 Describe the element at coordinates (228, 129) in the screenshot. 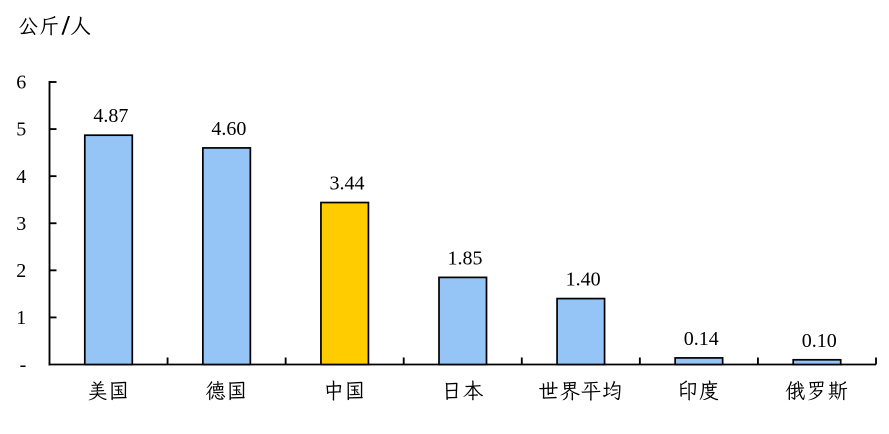

I see `svg-text: 4.60` at that location.